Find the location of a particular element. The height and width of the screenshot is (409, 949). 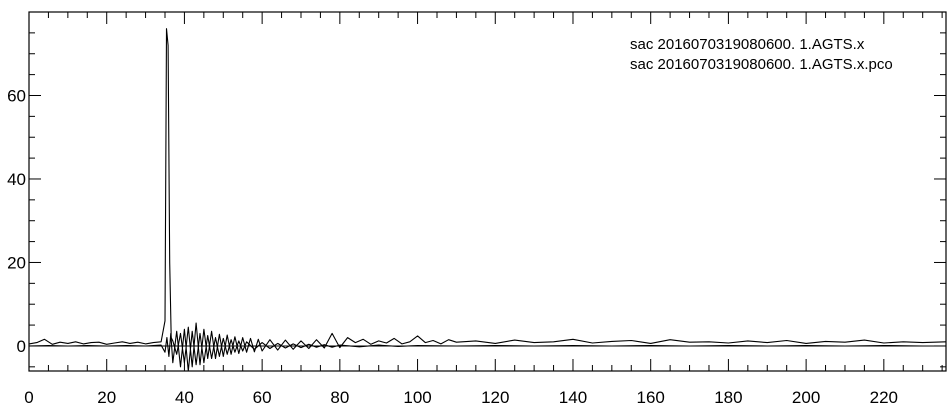

y-tick-label: 0 is located at coordinates (21, 346).